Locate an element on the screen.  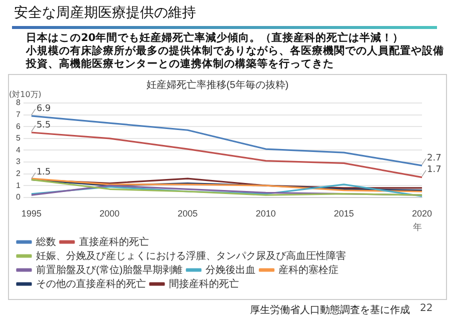
x-tick-label: 2000 is located at coordinates (110, 213).